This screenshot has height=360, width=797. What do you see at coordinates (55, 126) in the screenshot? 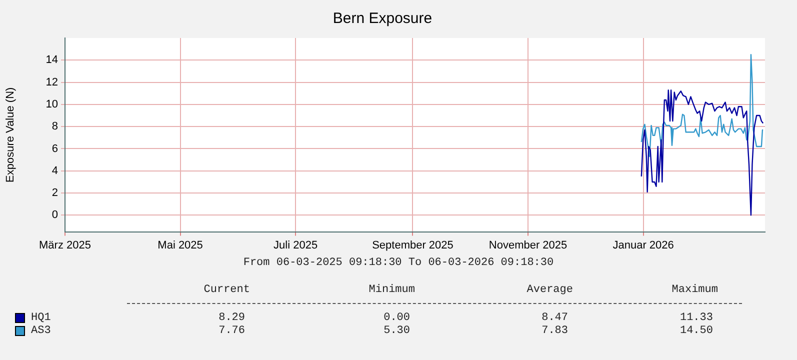
I see `y-tick-label: 8` at bounding box center [55, 126].